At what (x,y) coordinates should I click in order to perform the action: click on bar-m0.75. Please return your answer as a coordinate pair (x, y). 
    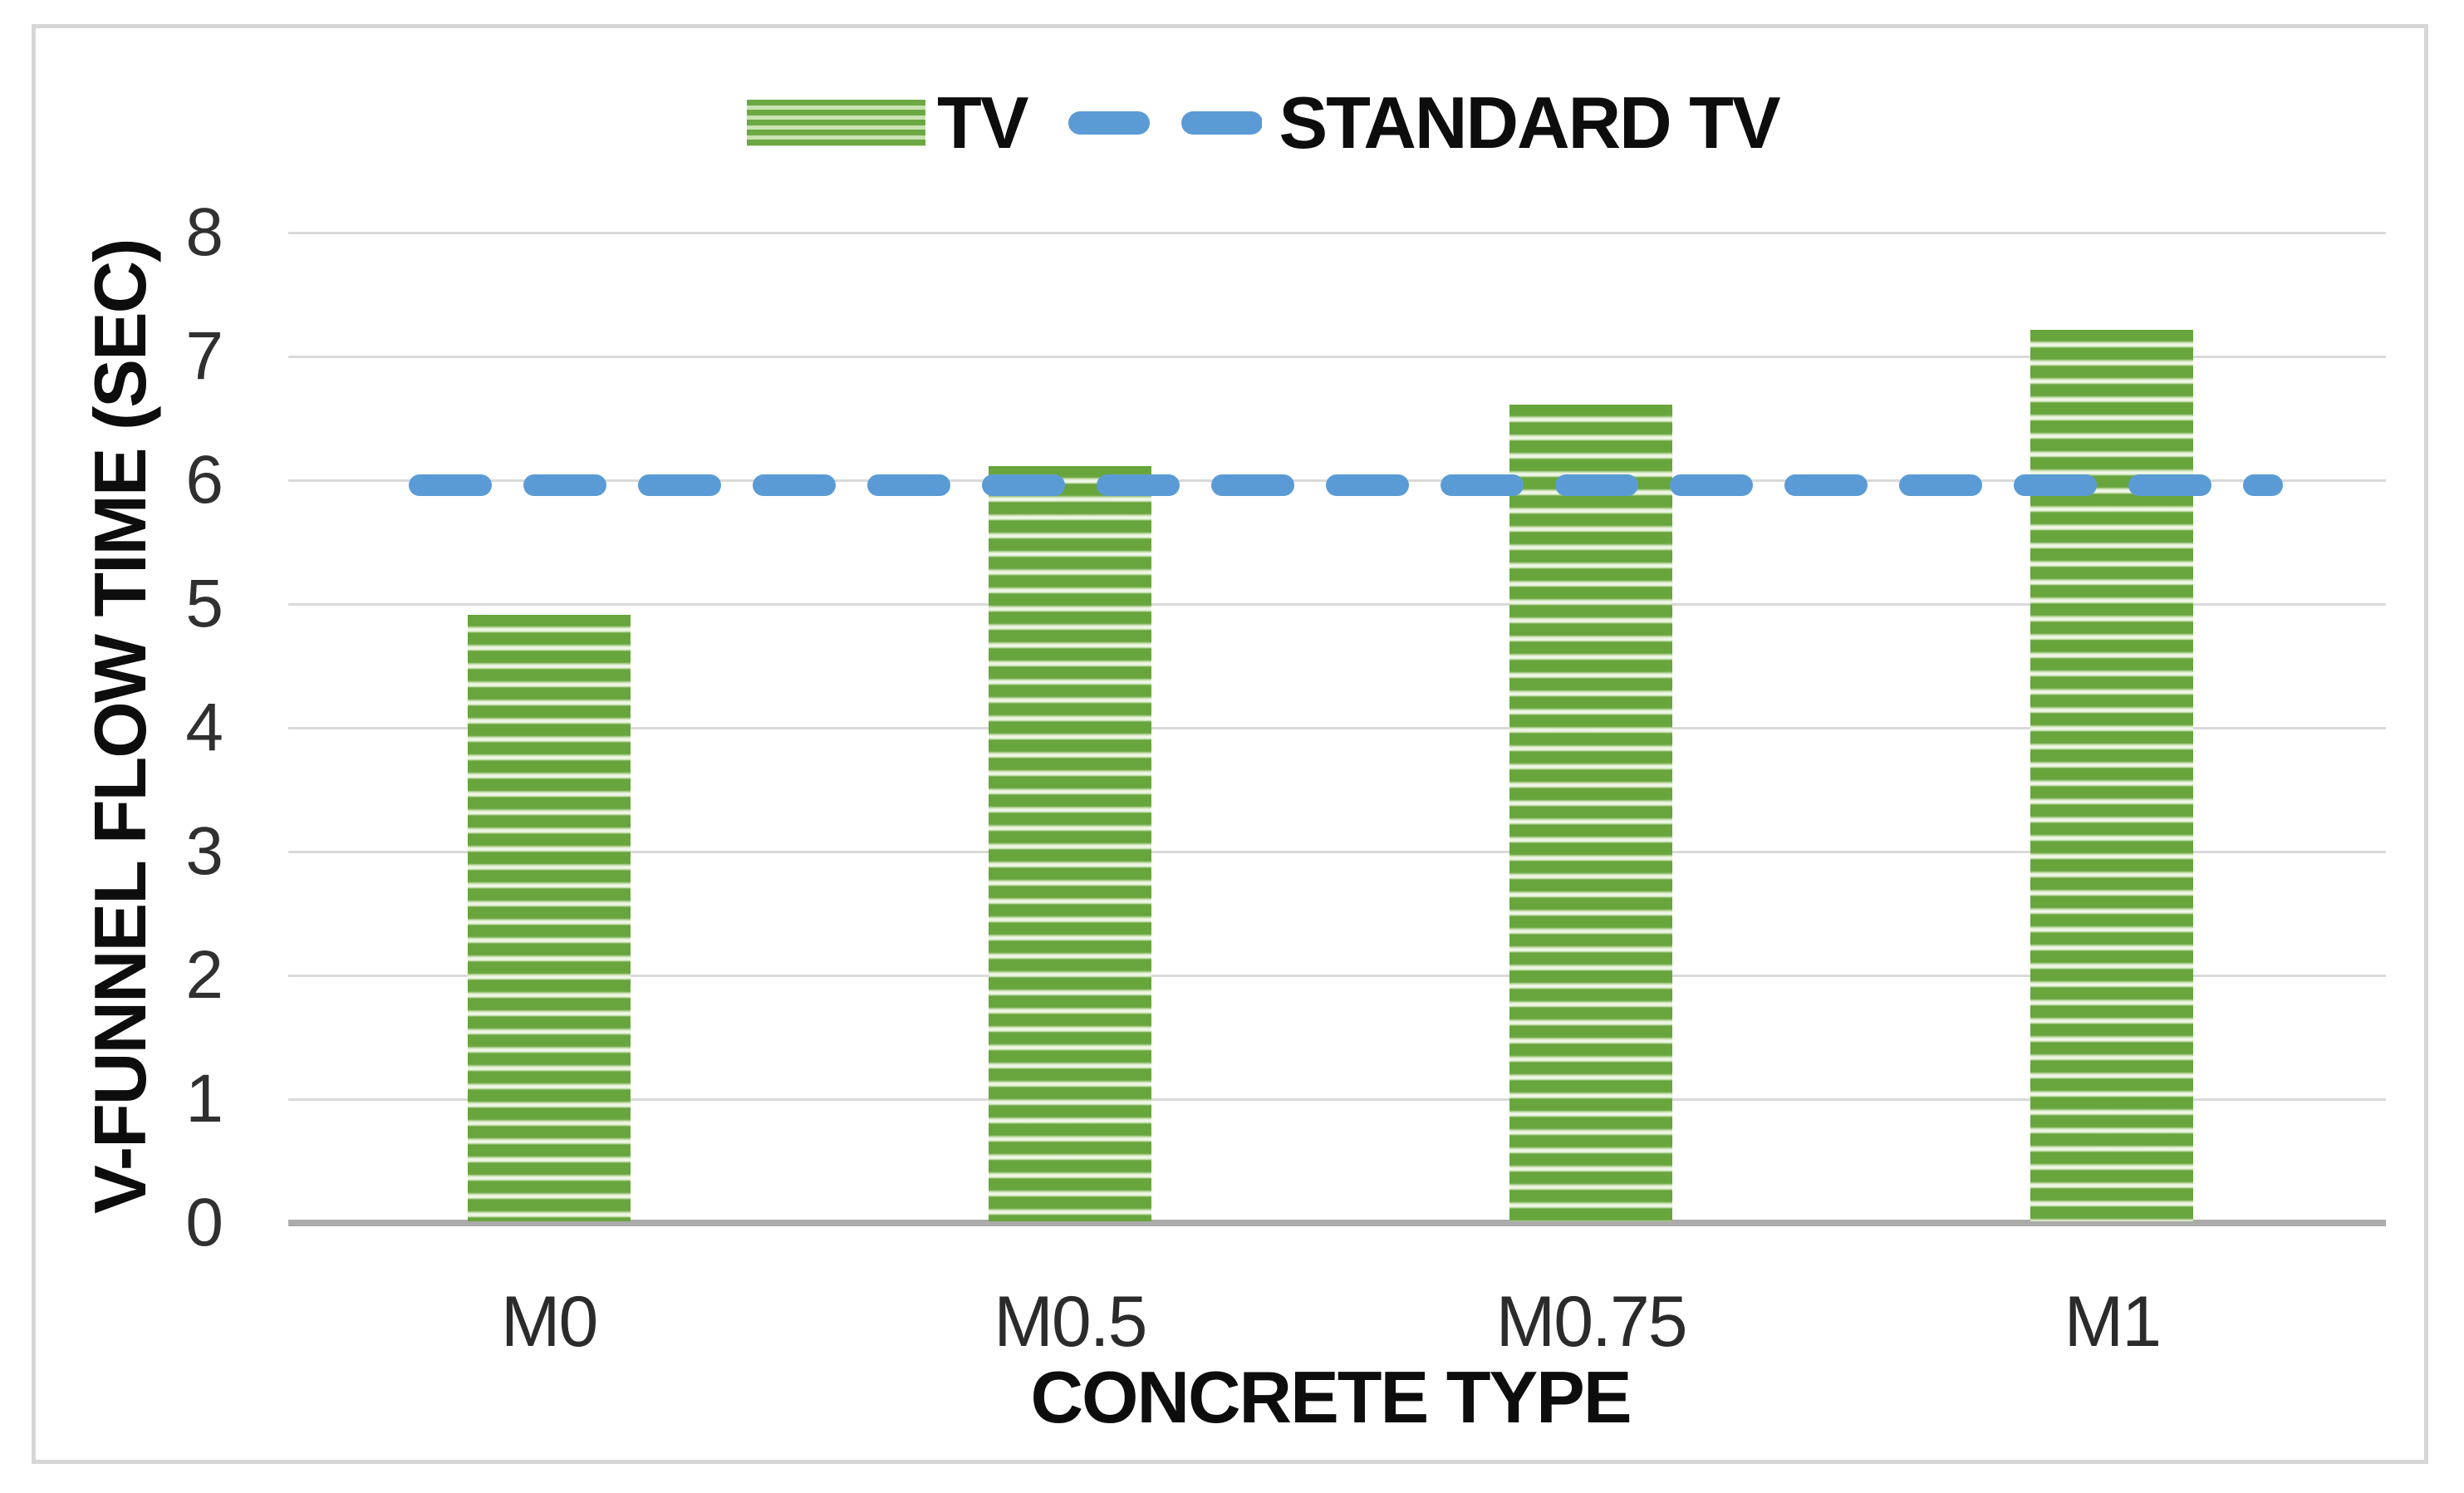
    Looking at the image, I should click on (1591, 813).